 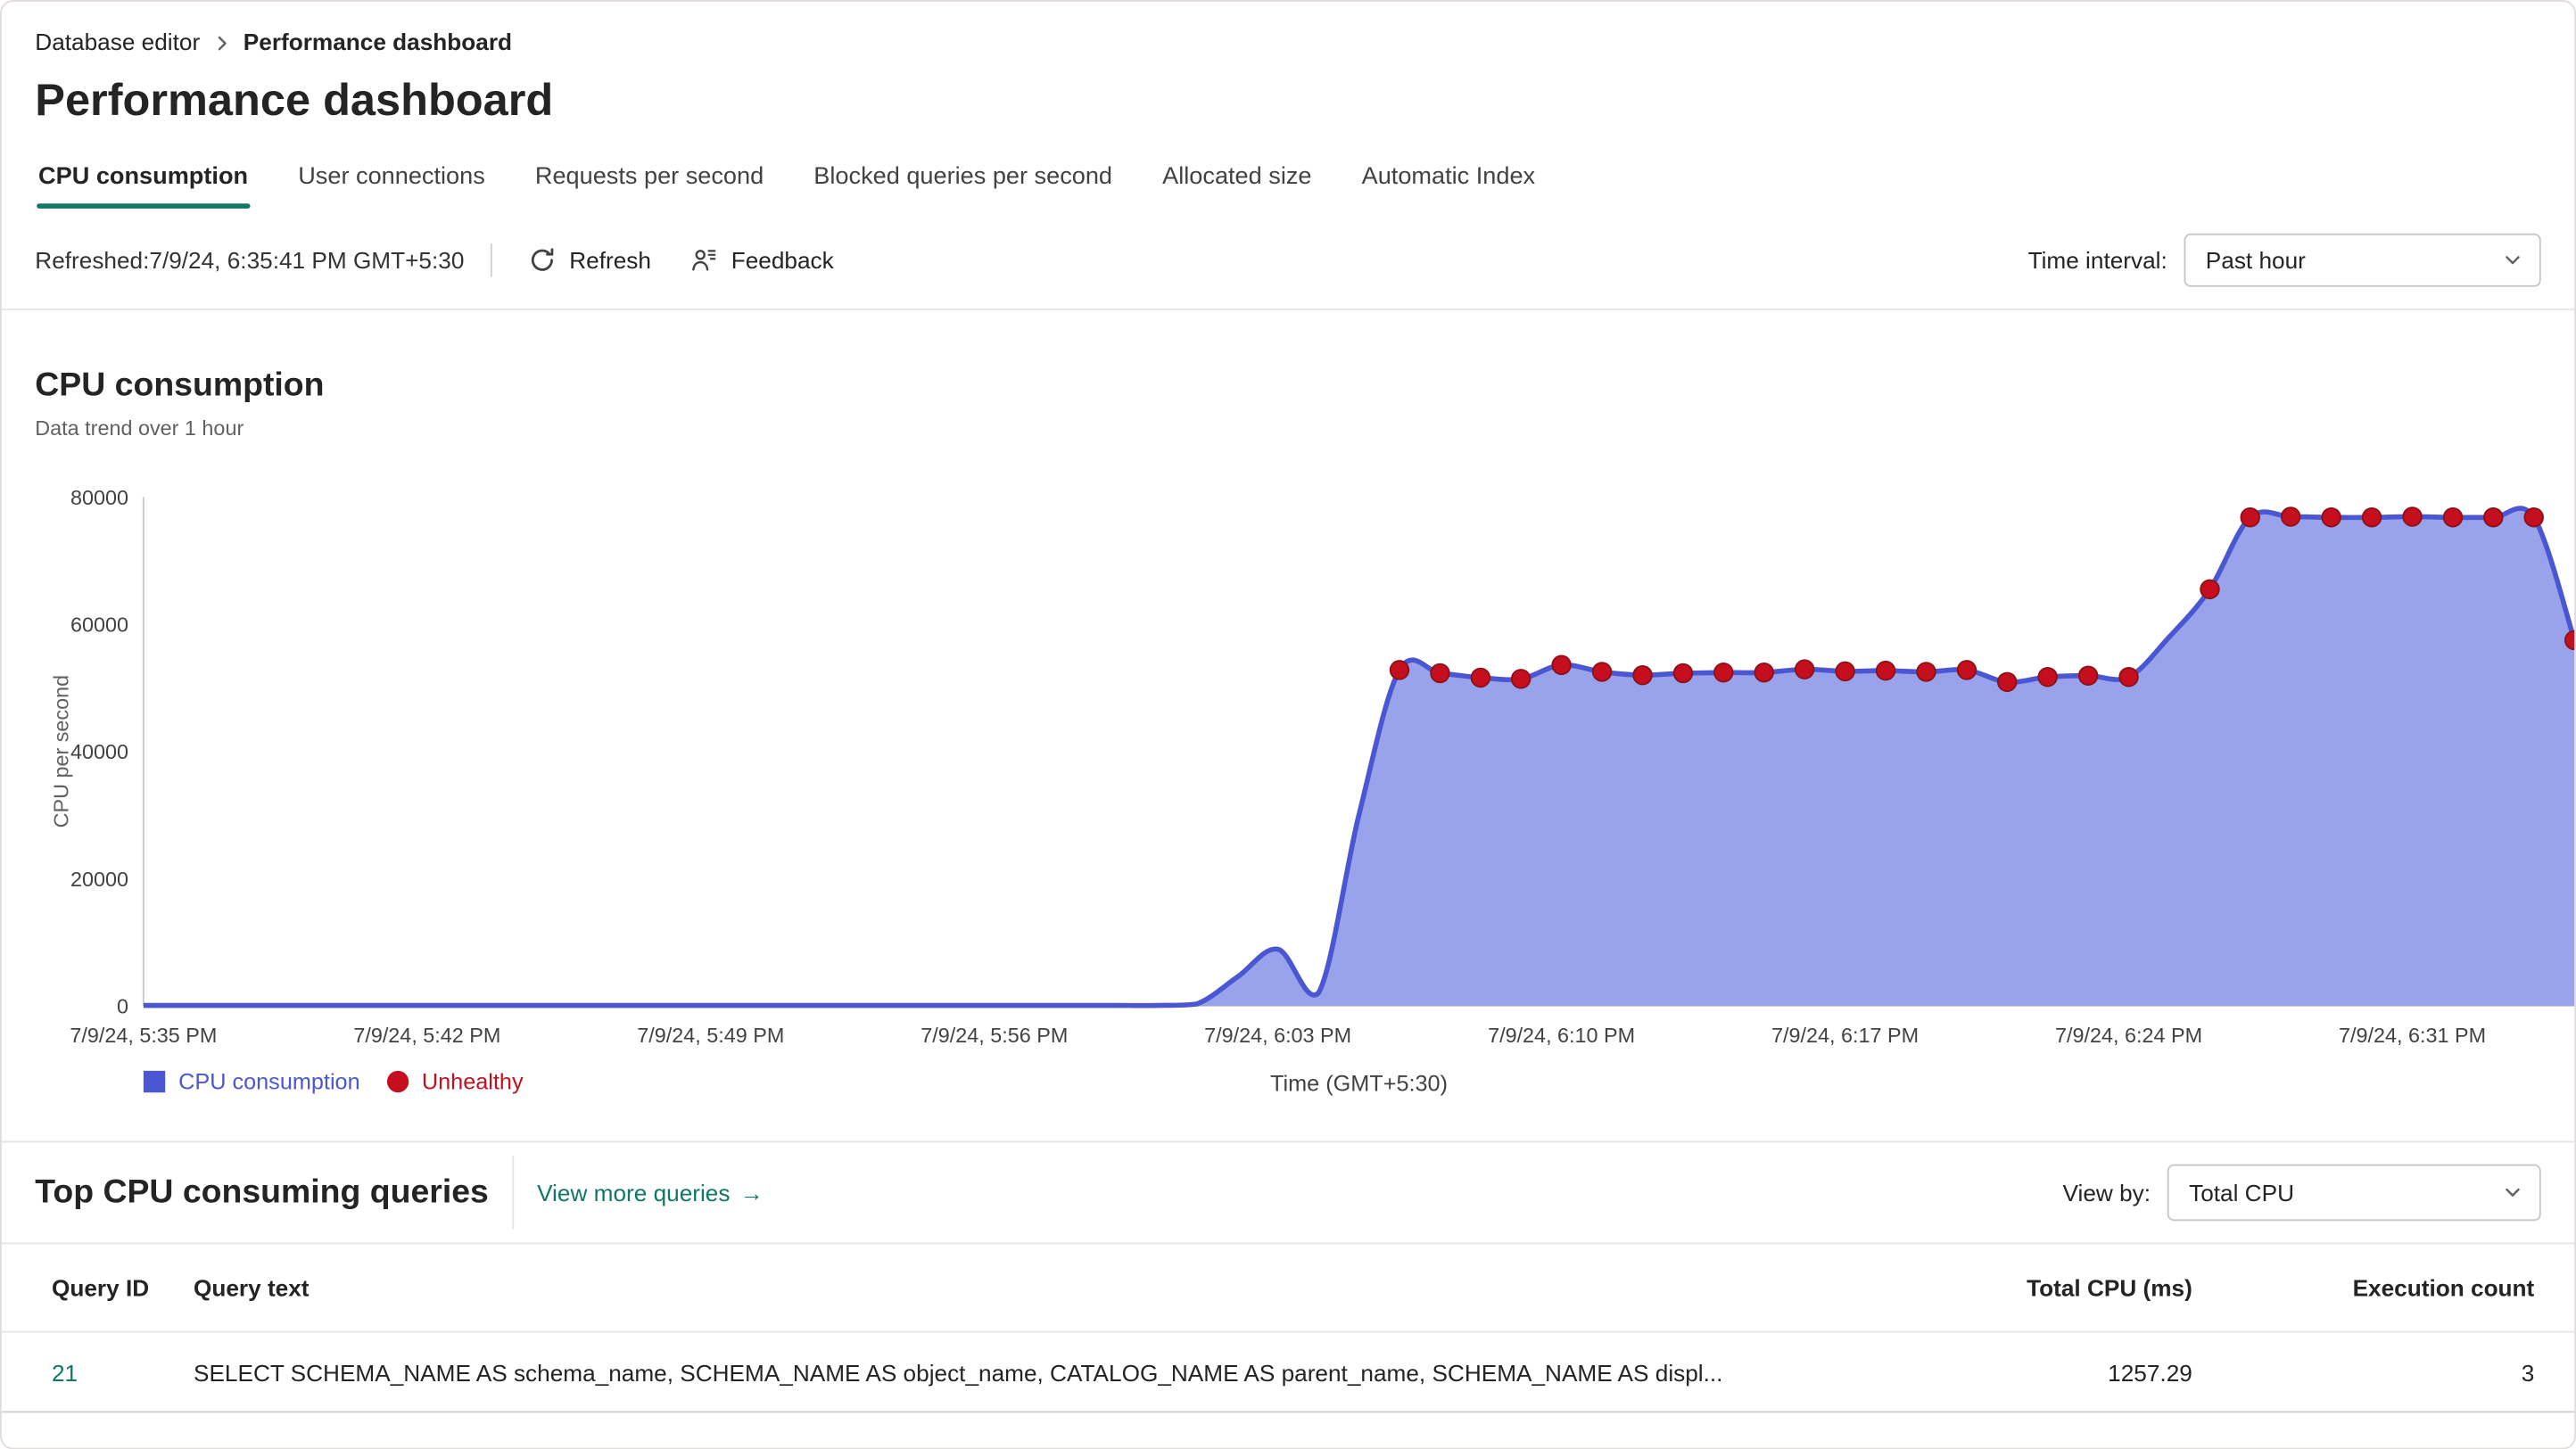 What do you see at coordinates (1288, 1141) in the screenshot?
I see `section-divider` at bounding box center [1288, 1141].